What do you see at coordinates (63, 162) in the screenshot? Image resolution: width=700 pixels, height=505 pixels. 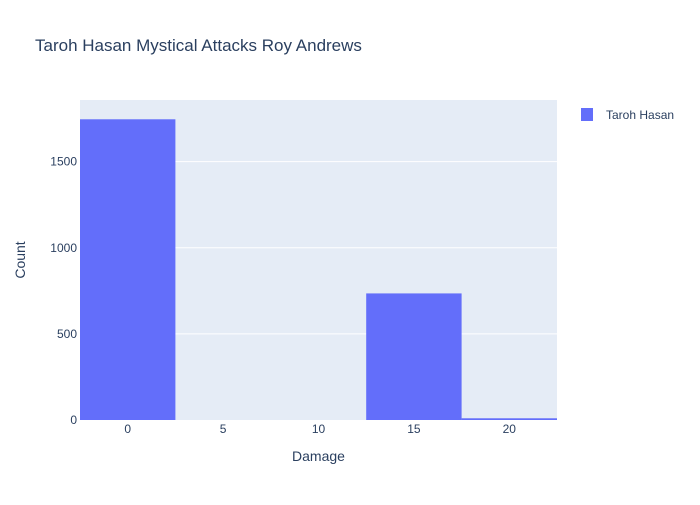 I see `y-tick-label: 1500` at bounding box center [63, 162].